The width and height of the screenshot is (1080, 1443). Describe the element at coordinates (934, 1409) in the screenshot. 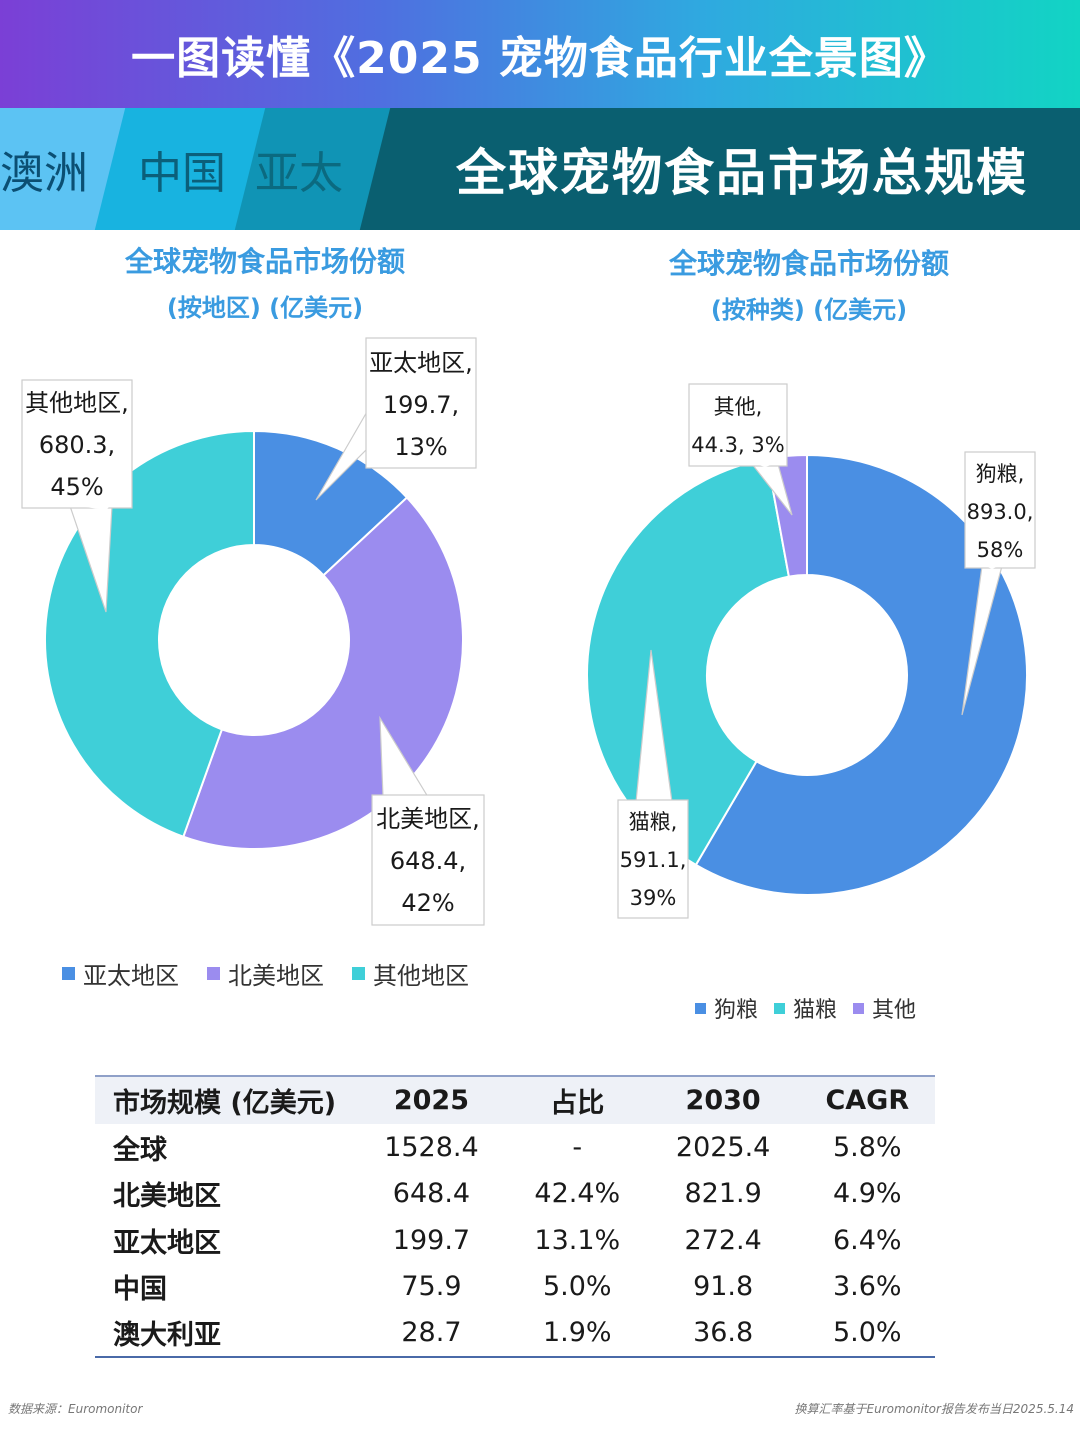

I see `footer-note: 换算汇率基于Euromonitor报告发布当日2025.5.14` at that location.